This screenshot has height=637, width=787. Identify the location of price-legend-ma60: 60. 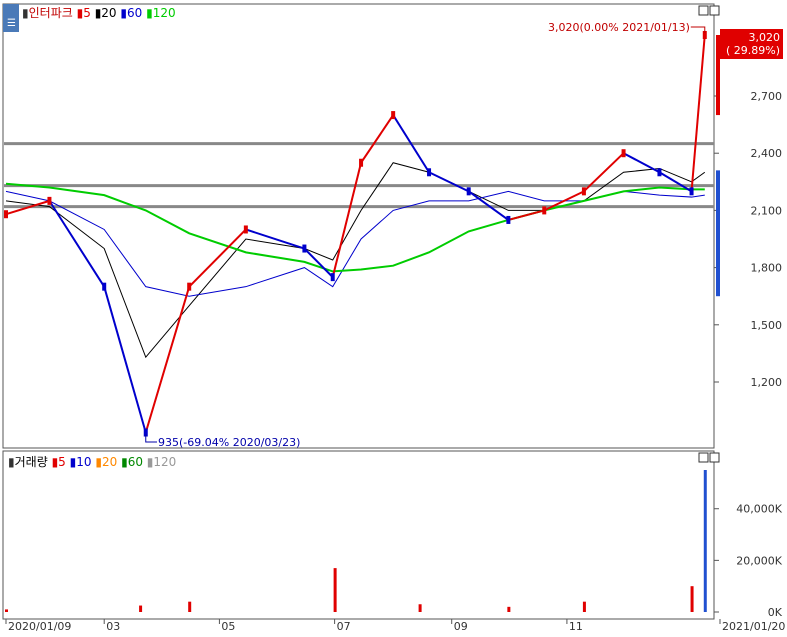
(134, 13).